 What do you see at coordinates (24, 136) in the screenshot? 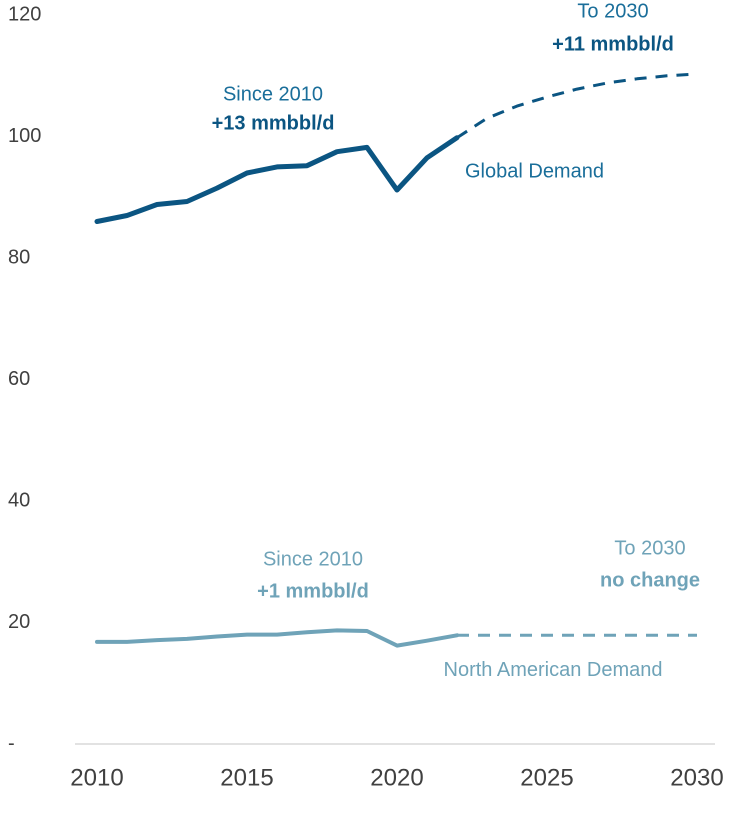
I see `y-tick-label: 100` at bounding box center [24, 136].